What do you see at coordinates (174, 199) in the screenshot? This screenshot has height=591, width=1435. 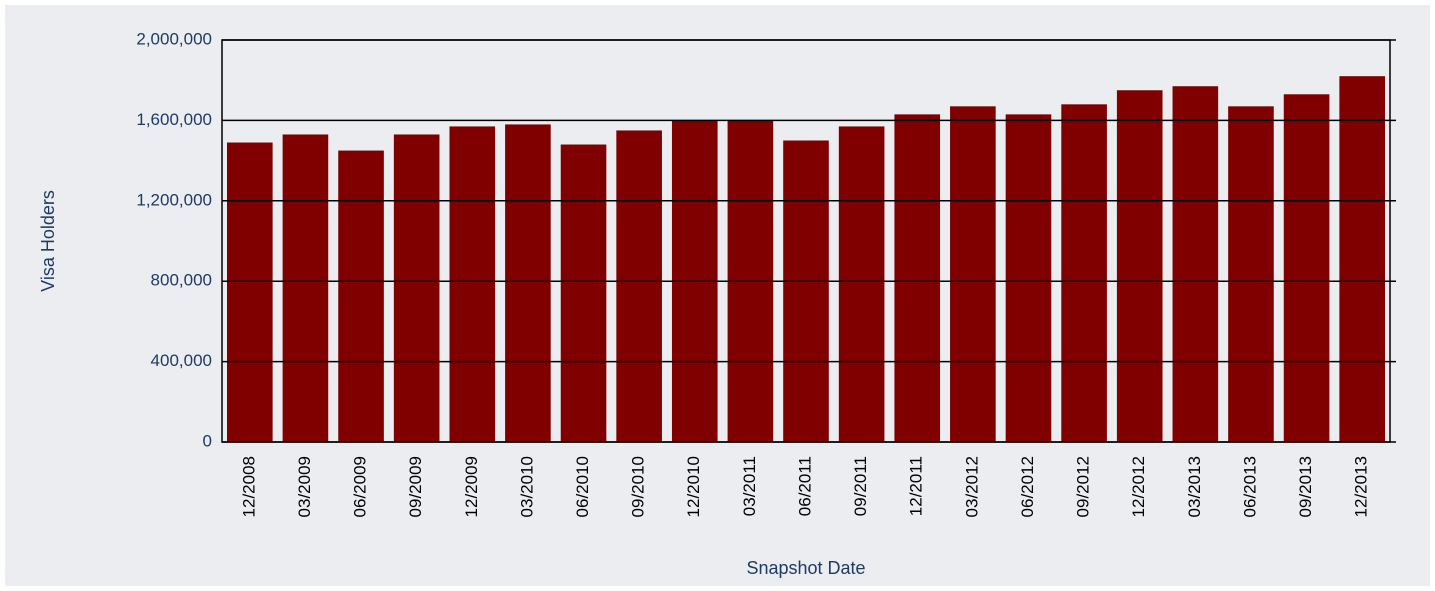 I see `y-tick-label: 1,200,000` at bounding box center [174, 199].